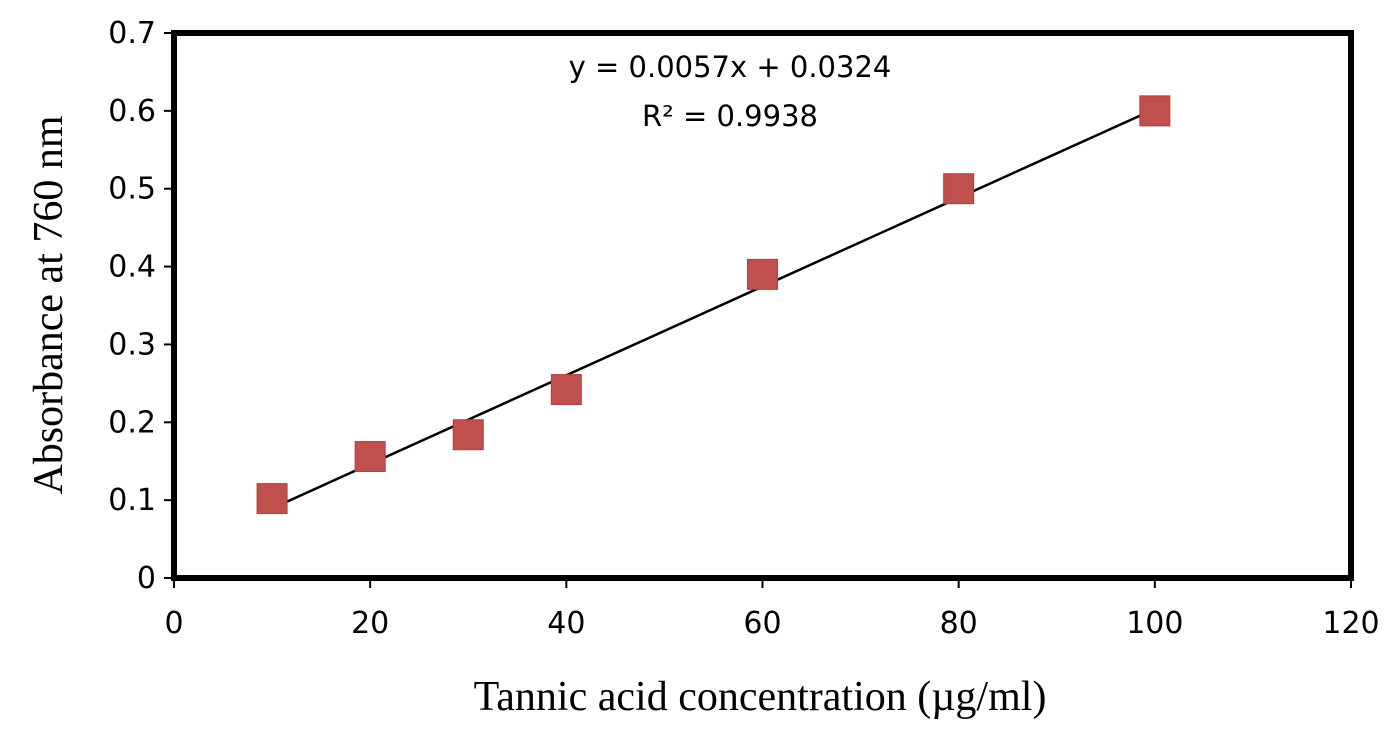 The image size is (1391, 743). Describe the element at coordinates (146, 578) in the screenshot. I see `y-tick-label: 0` at that location.